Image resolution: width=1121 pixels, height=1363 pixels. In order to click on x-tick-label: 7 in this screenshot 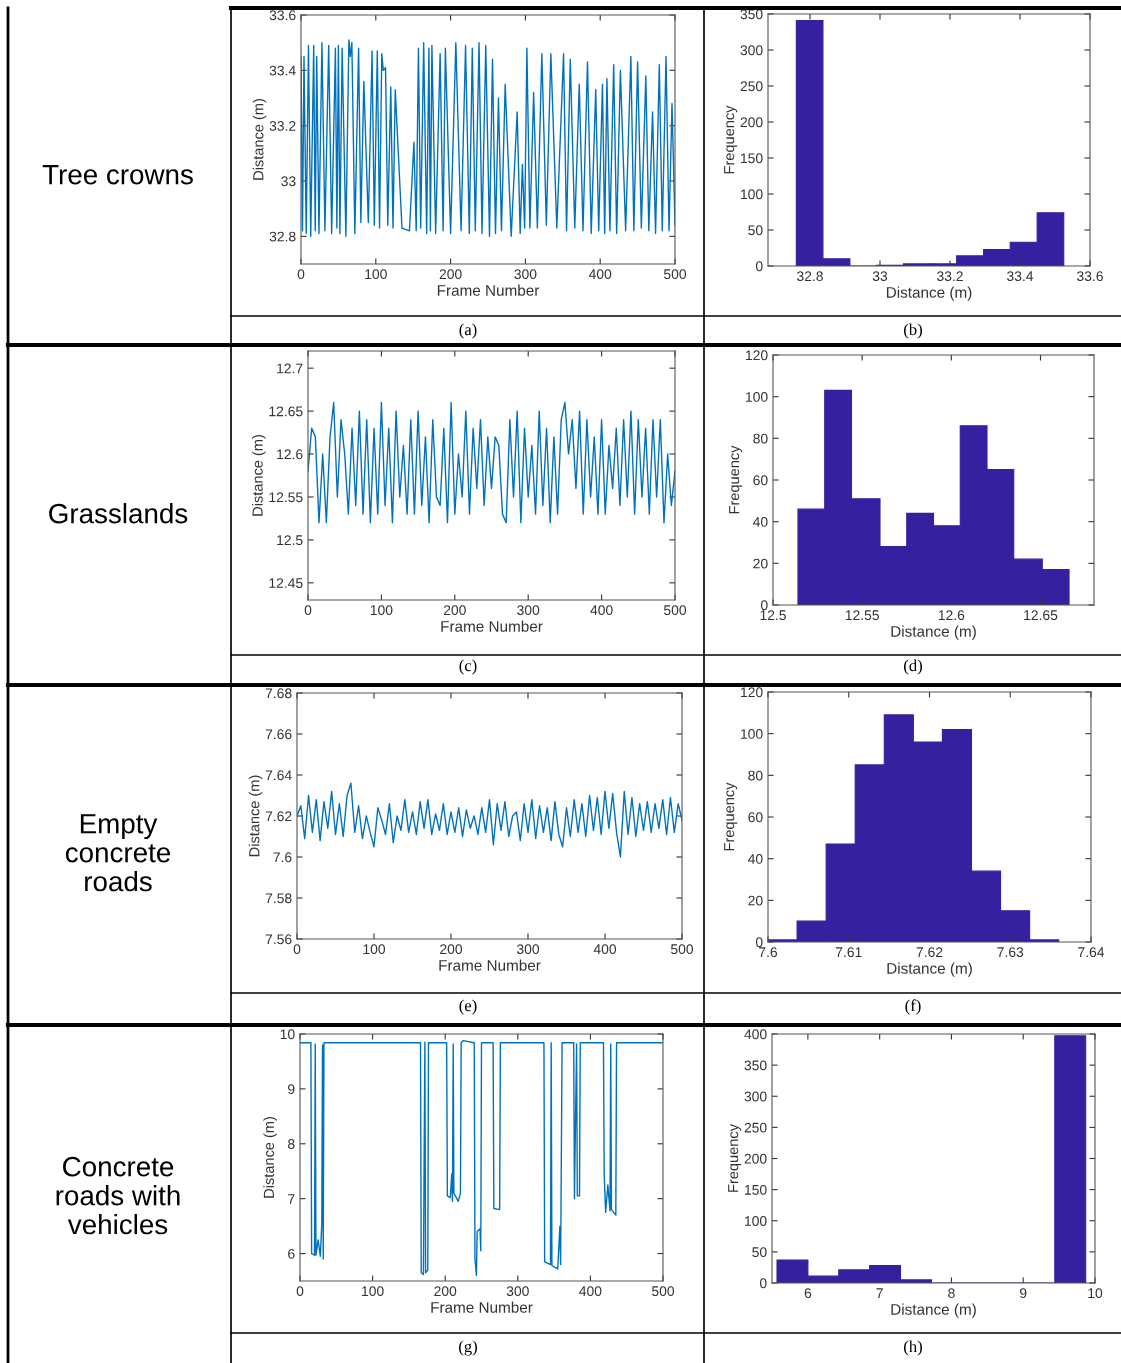, I will do `click(879, 1293)`.